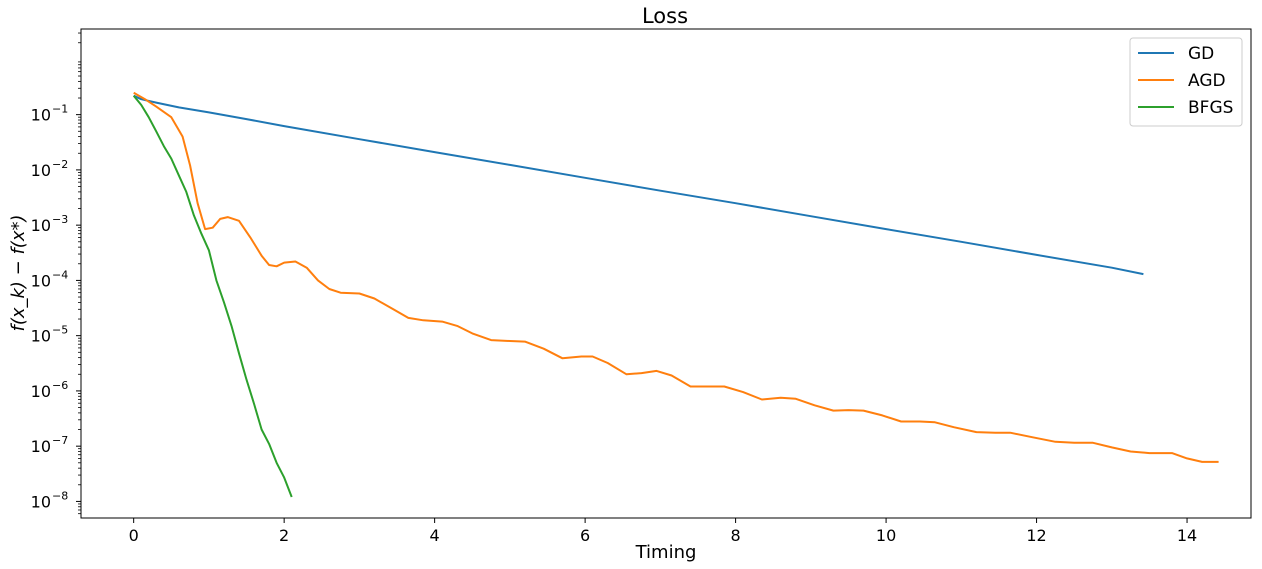 The image size is (1262, 569). Describe the element at coordinates (284, 535) in the screenshot. I see `x-tick-label: 2` at that location.